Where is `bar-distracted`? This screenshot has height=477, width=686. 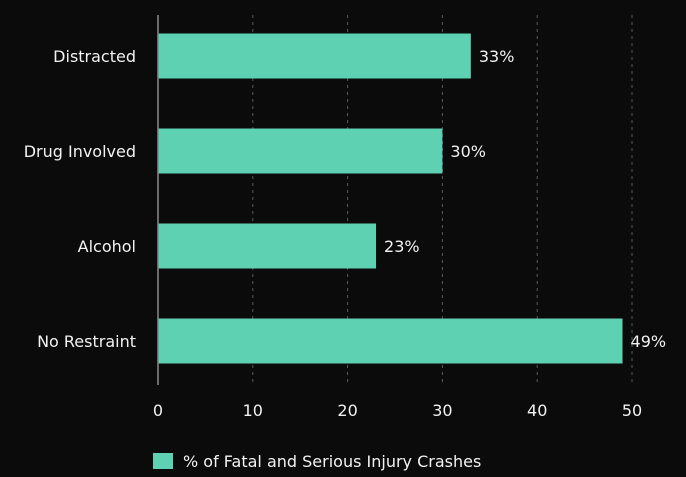 bar-distracted is located at coordinates (314, 56).